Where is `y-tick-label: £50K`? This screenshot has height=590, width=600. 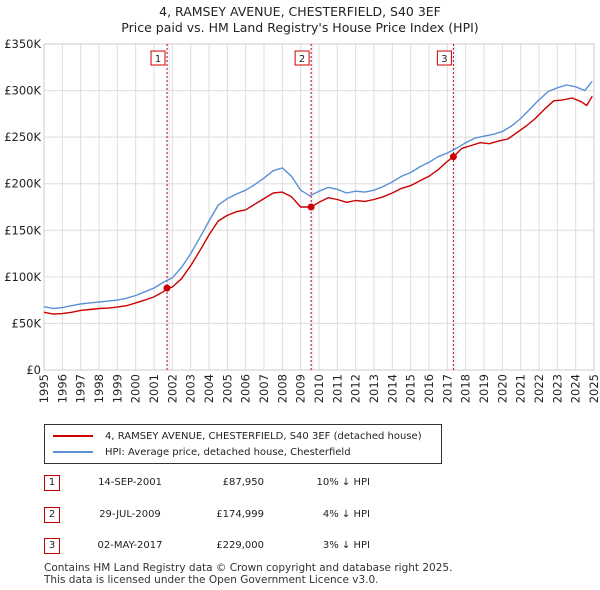 y-tick-label: £50K is located at coordinates (27, 323).